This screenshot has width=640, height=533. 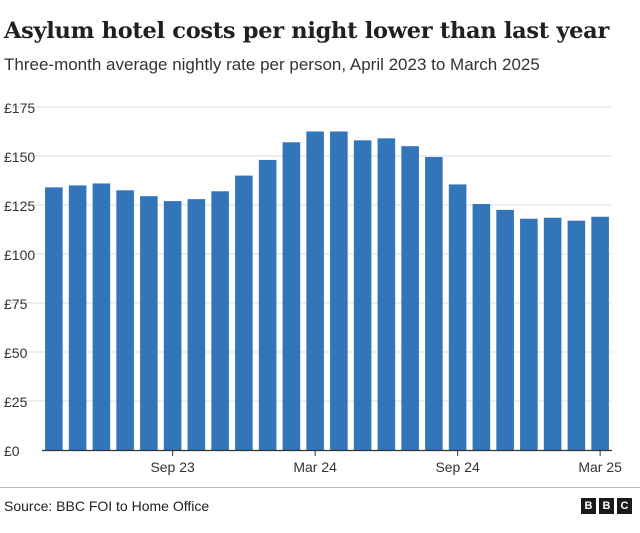 I want to click on x-tick-label: Mar 24, so click(x=315, y=467).